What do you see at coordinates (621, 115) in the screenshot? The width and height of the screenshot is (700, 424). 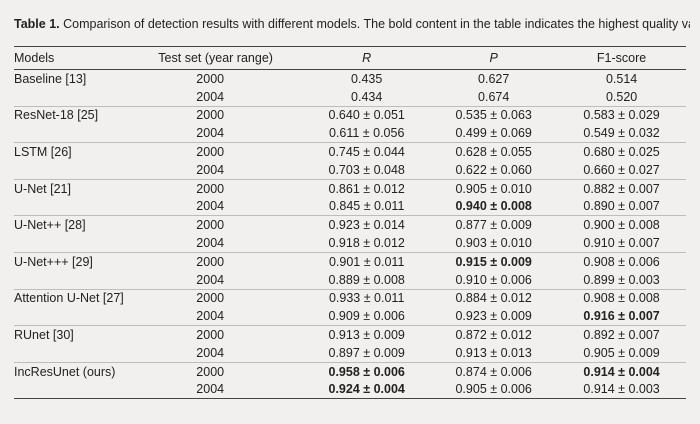 I see `cell-f1: 0.583 ± 0.029` at bounding box center [621, 115].